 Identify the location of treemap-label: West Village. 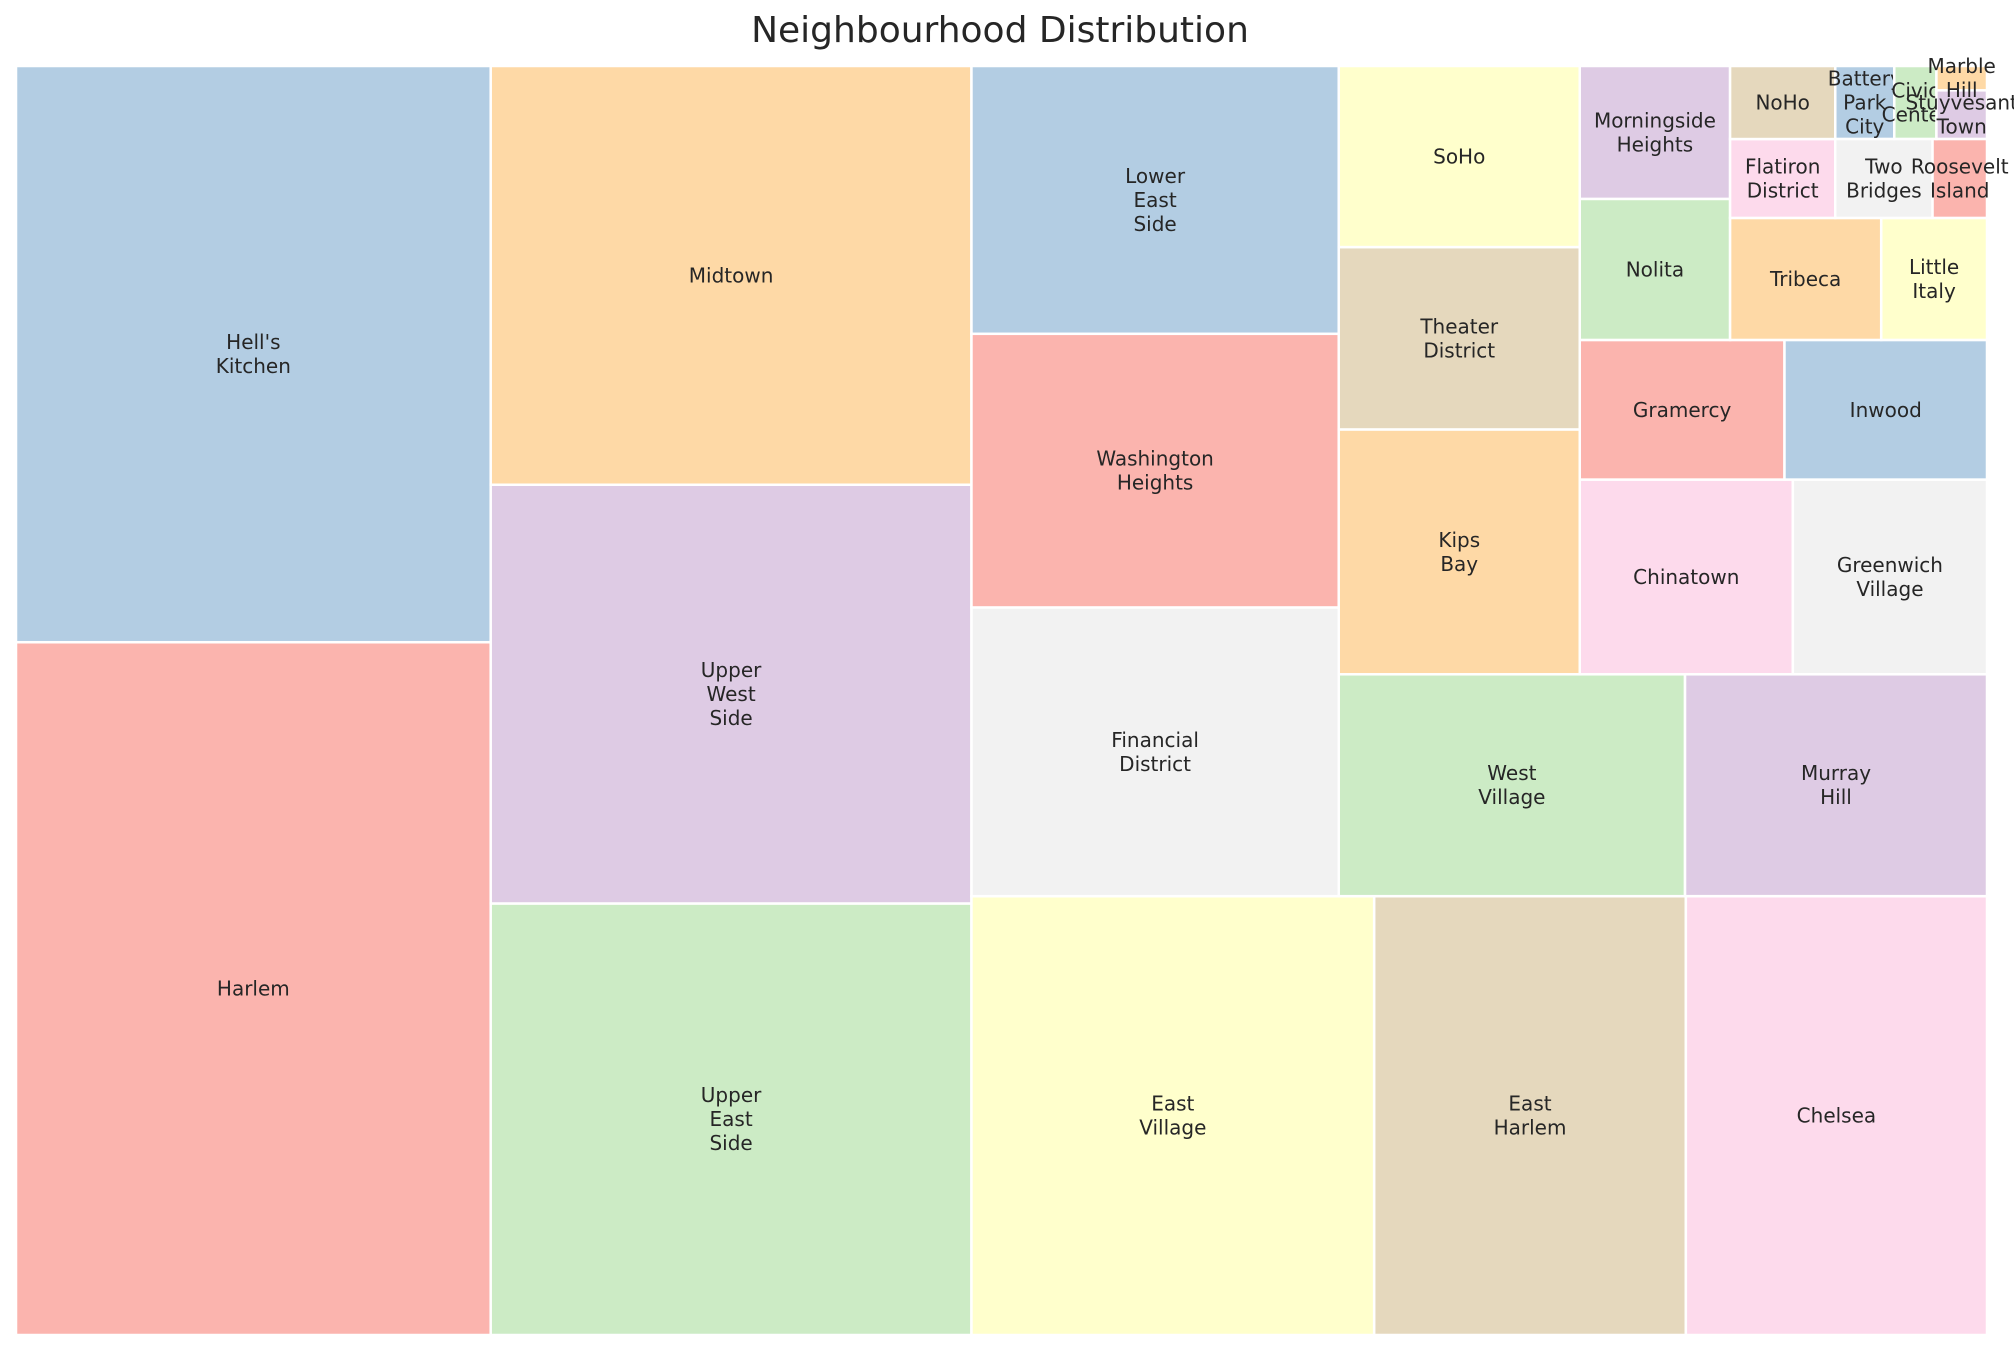
(1511, 785).